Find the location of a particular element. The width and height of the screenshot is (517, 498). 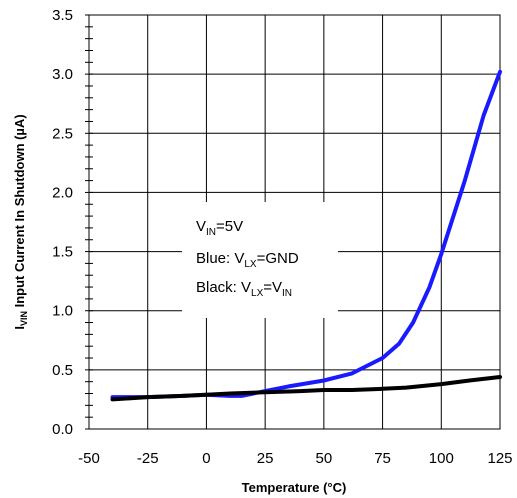

x-tick-label: -25 is located at coordinates (148, 458).